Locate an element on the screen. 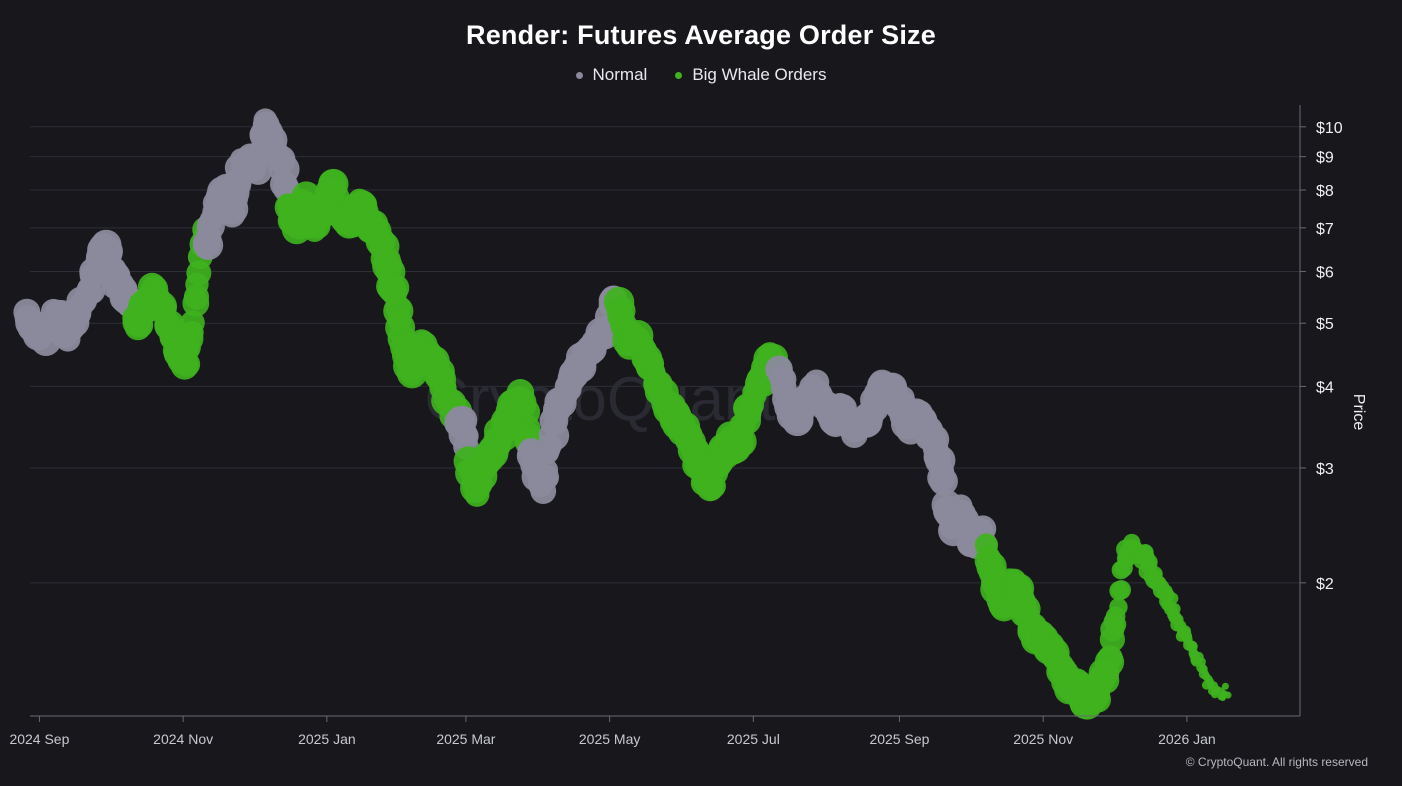  legend-dot-whale-icon is located at coordinates (679, 75).